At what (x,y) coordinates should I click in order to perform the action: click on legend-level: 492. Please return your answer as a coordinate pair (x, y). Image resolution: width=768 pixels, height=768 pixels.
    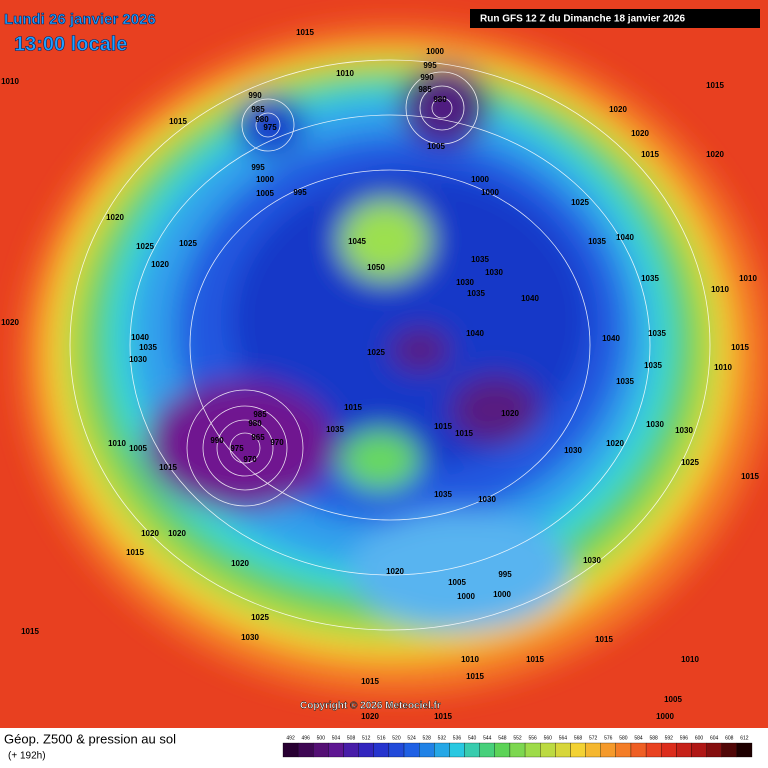
    Looking at the image, I should click on (290, 738).